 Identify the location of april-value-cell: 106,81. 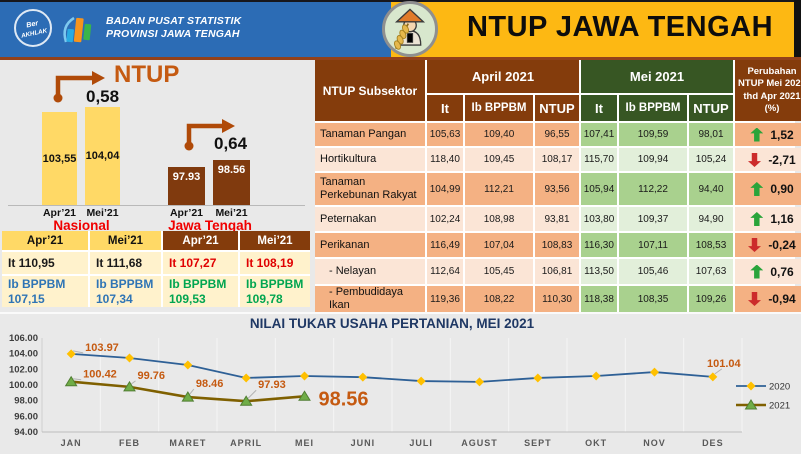
(557, 271).